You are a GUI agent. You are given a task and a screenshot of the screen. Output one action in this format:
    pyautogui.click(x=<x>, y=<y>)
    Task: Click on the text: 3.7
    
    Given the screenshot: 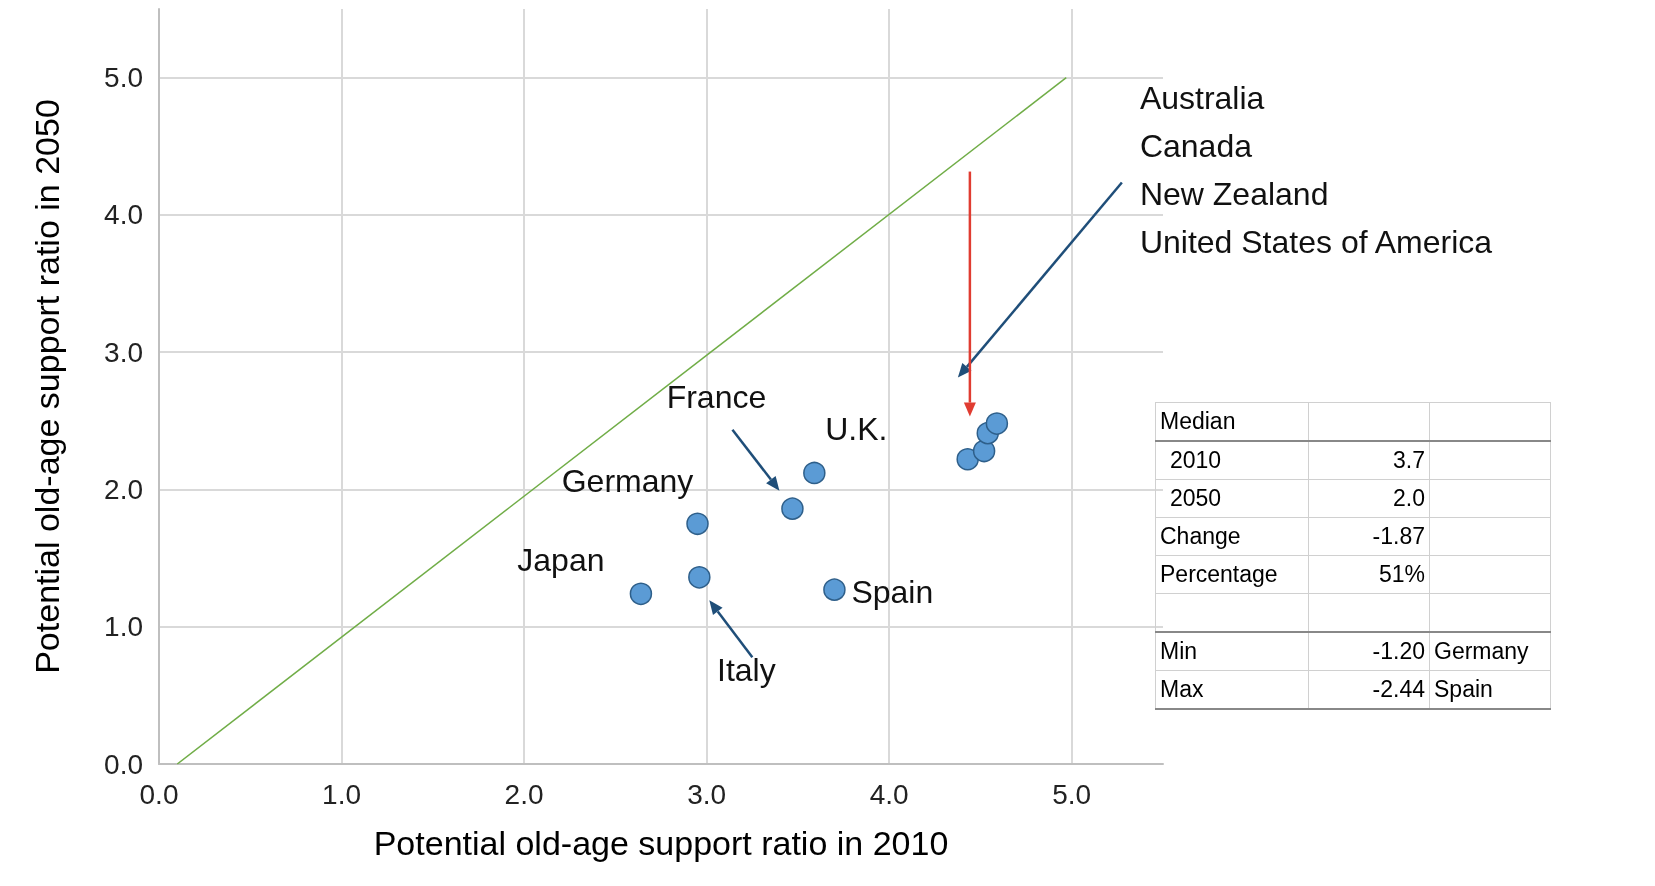 What is the action you would take?
    pyautogui.click(x=1369, y=460)
    